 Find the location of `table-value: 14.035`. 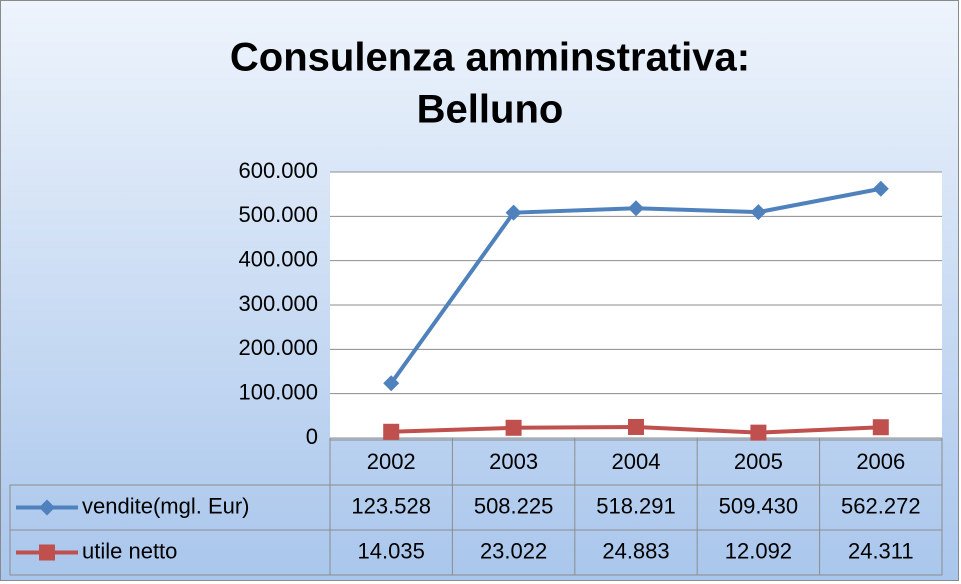

table-value: 14.035 is located at coordinates (391, 550).